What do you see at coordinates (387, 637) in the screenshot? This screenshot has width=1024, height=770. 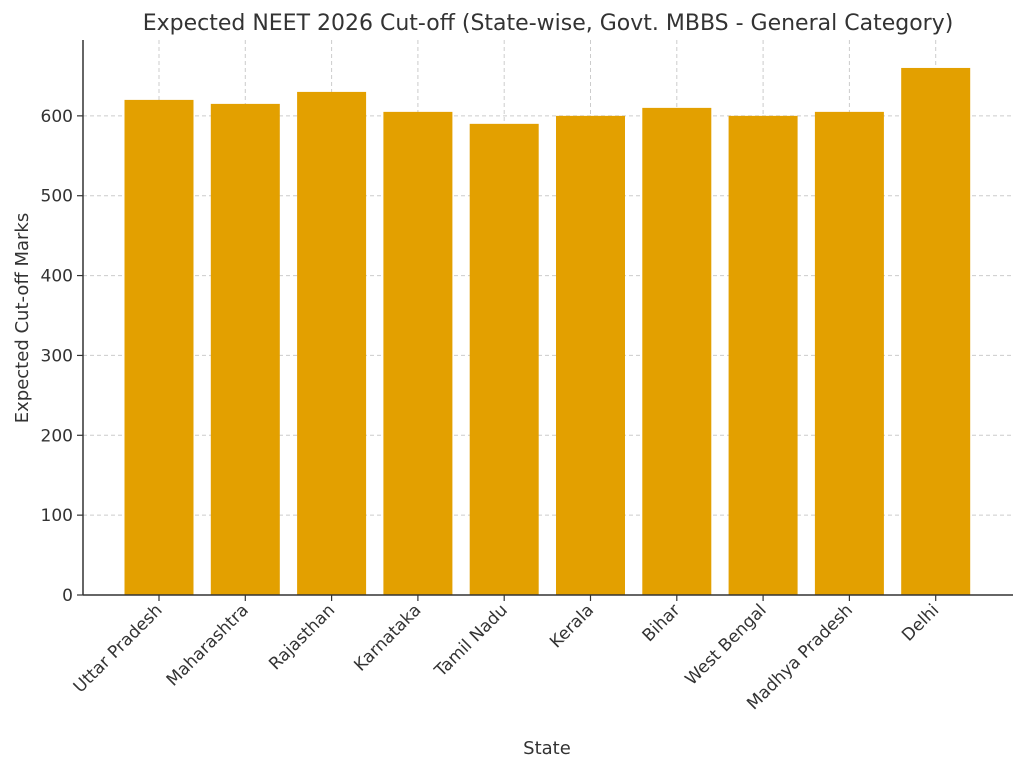 I see `x-tick-label: Karnataka` at bounding box center [387, 637].